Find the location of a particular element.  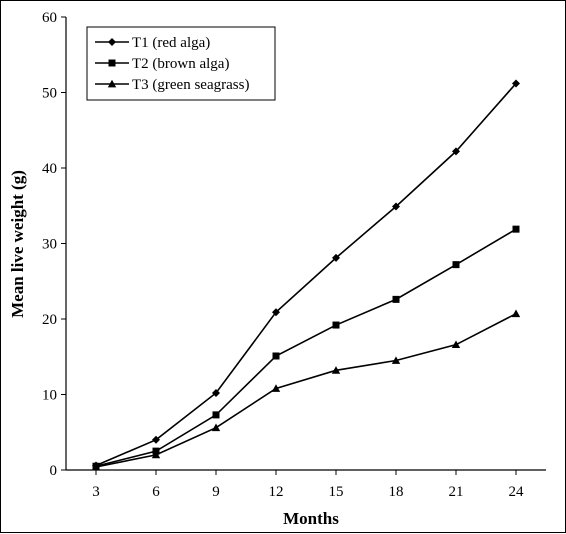

y-tick-label: 20 is located at coordinates (49, 320).